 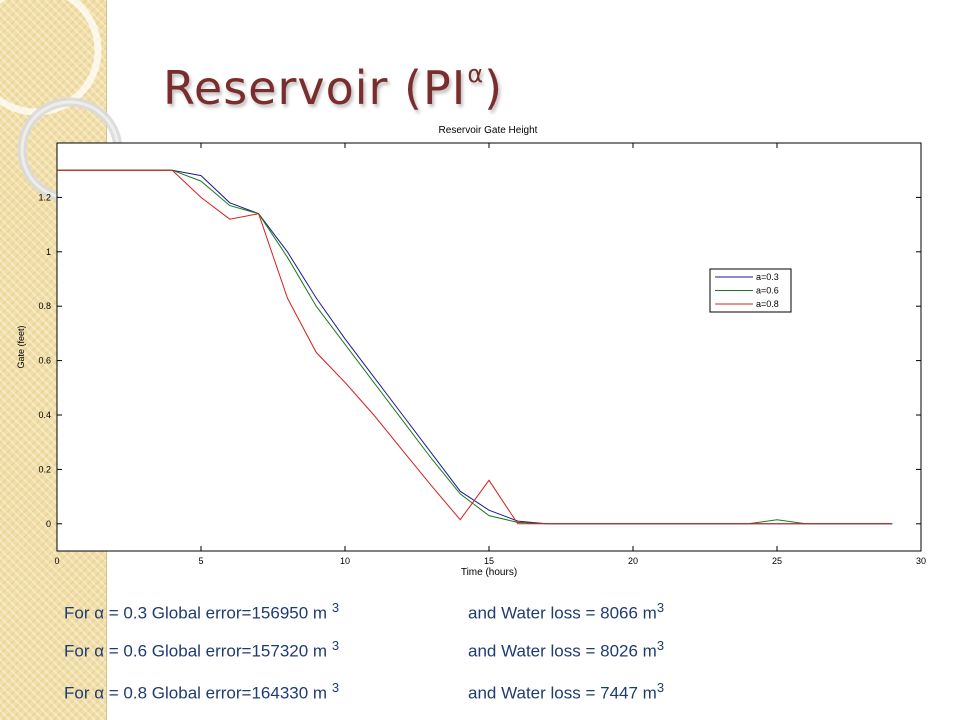 I want to click on slide-title-alpha: α, so click(x=476, y=74).